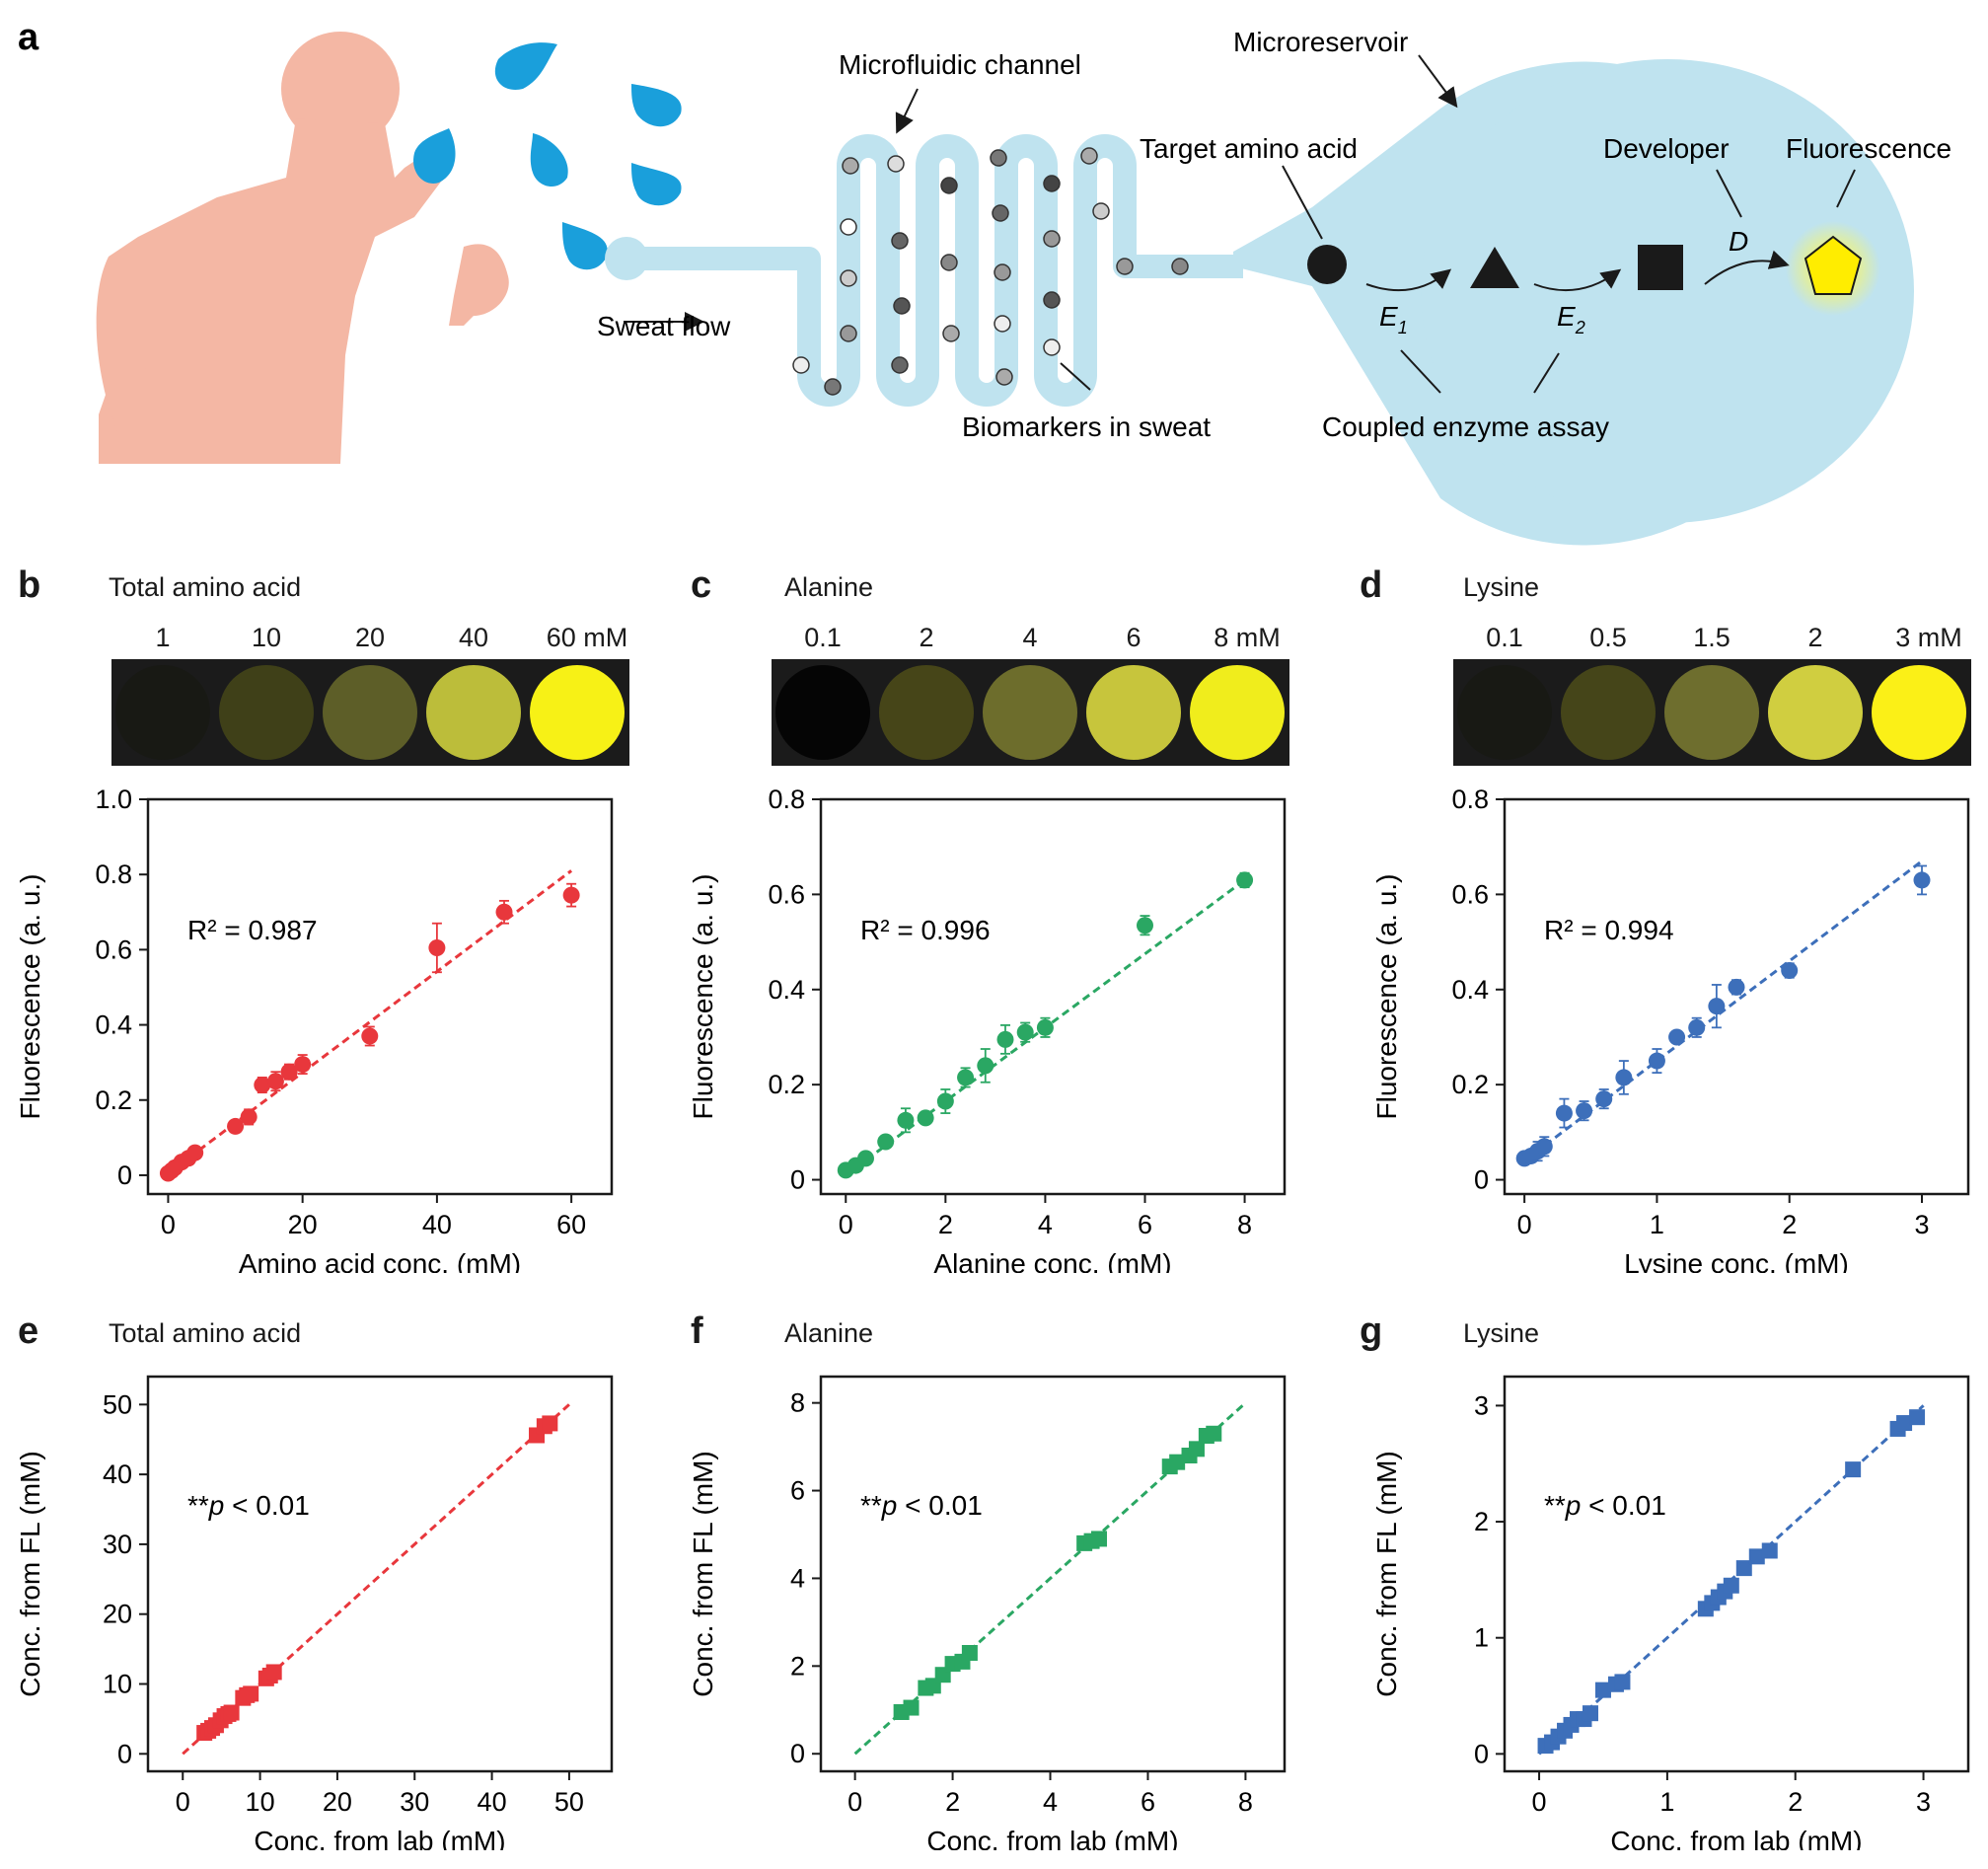 The width and height of the screenshot is (1988, 1869). What do you see at coordinates (1371, 585) in the screenshot?
I see `panel-letter-d: d` at bounding box center [1371, 585].